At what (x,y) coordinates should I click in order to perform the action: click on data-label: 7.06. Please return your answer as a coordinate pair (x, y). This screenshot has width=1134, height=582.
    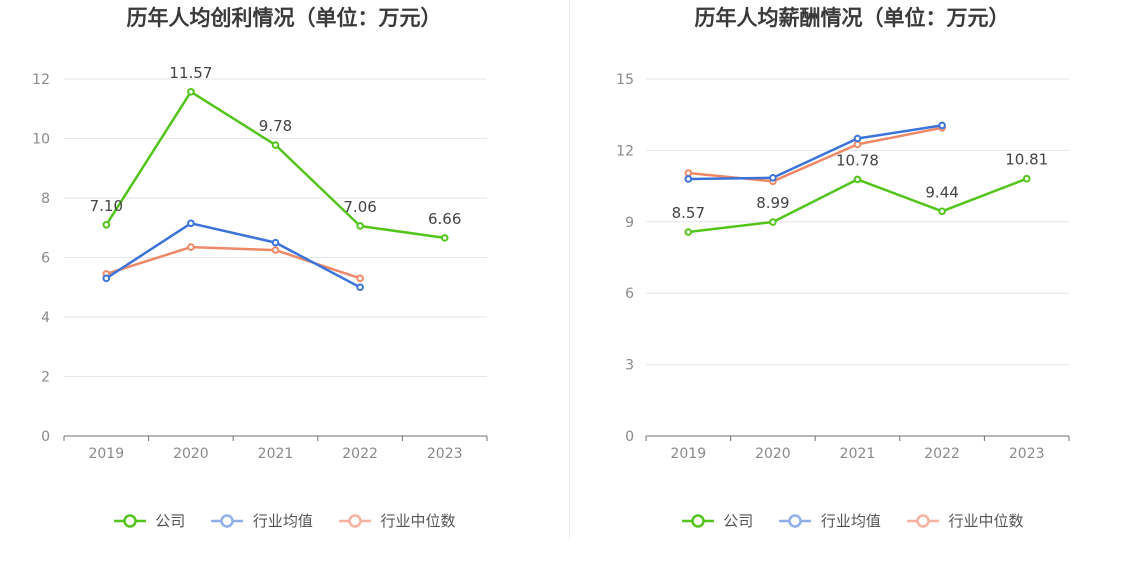
    Looking at the image, I should click on (359, 207).